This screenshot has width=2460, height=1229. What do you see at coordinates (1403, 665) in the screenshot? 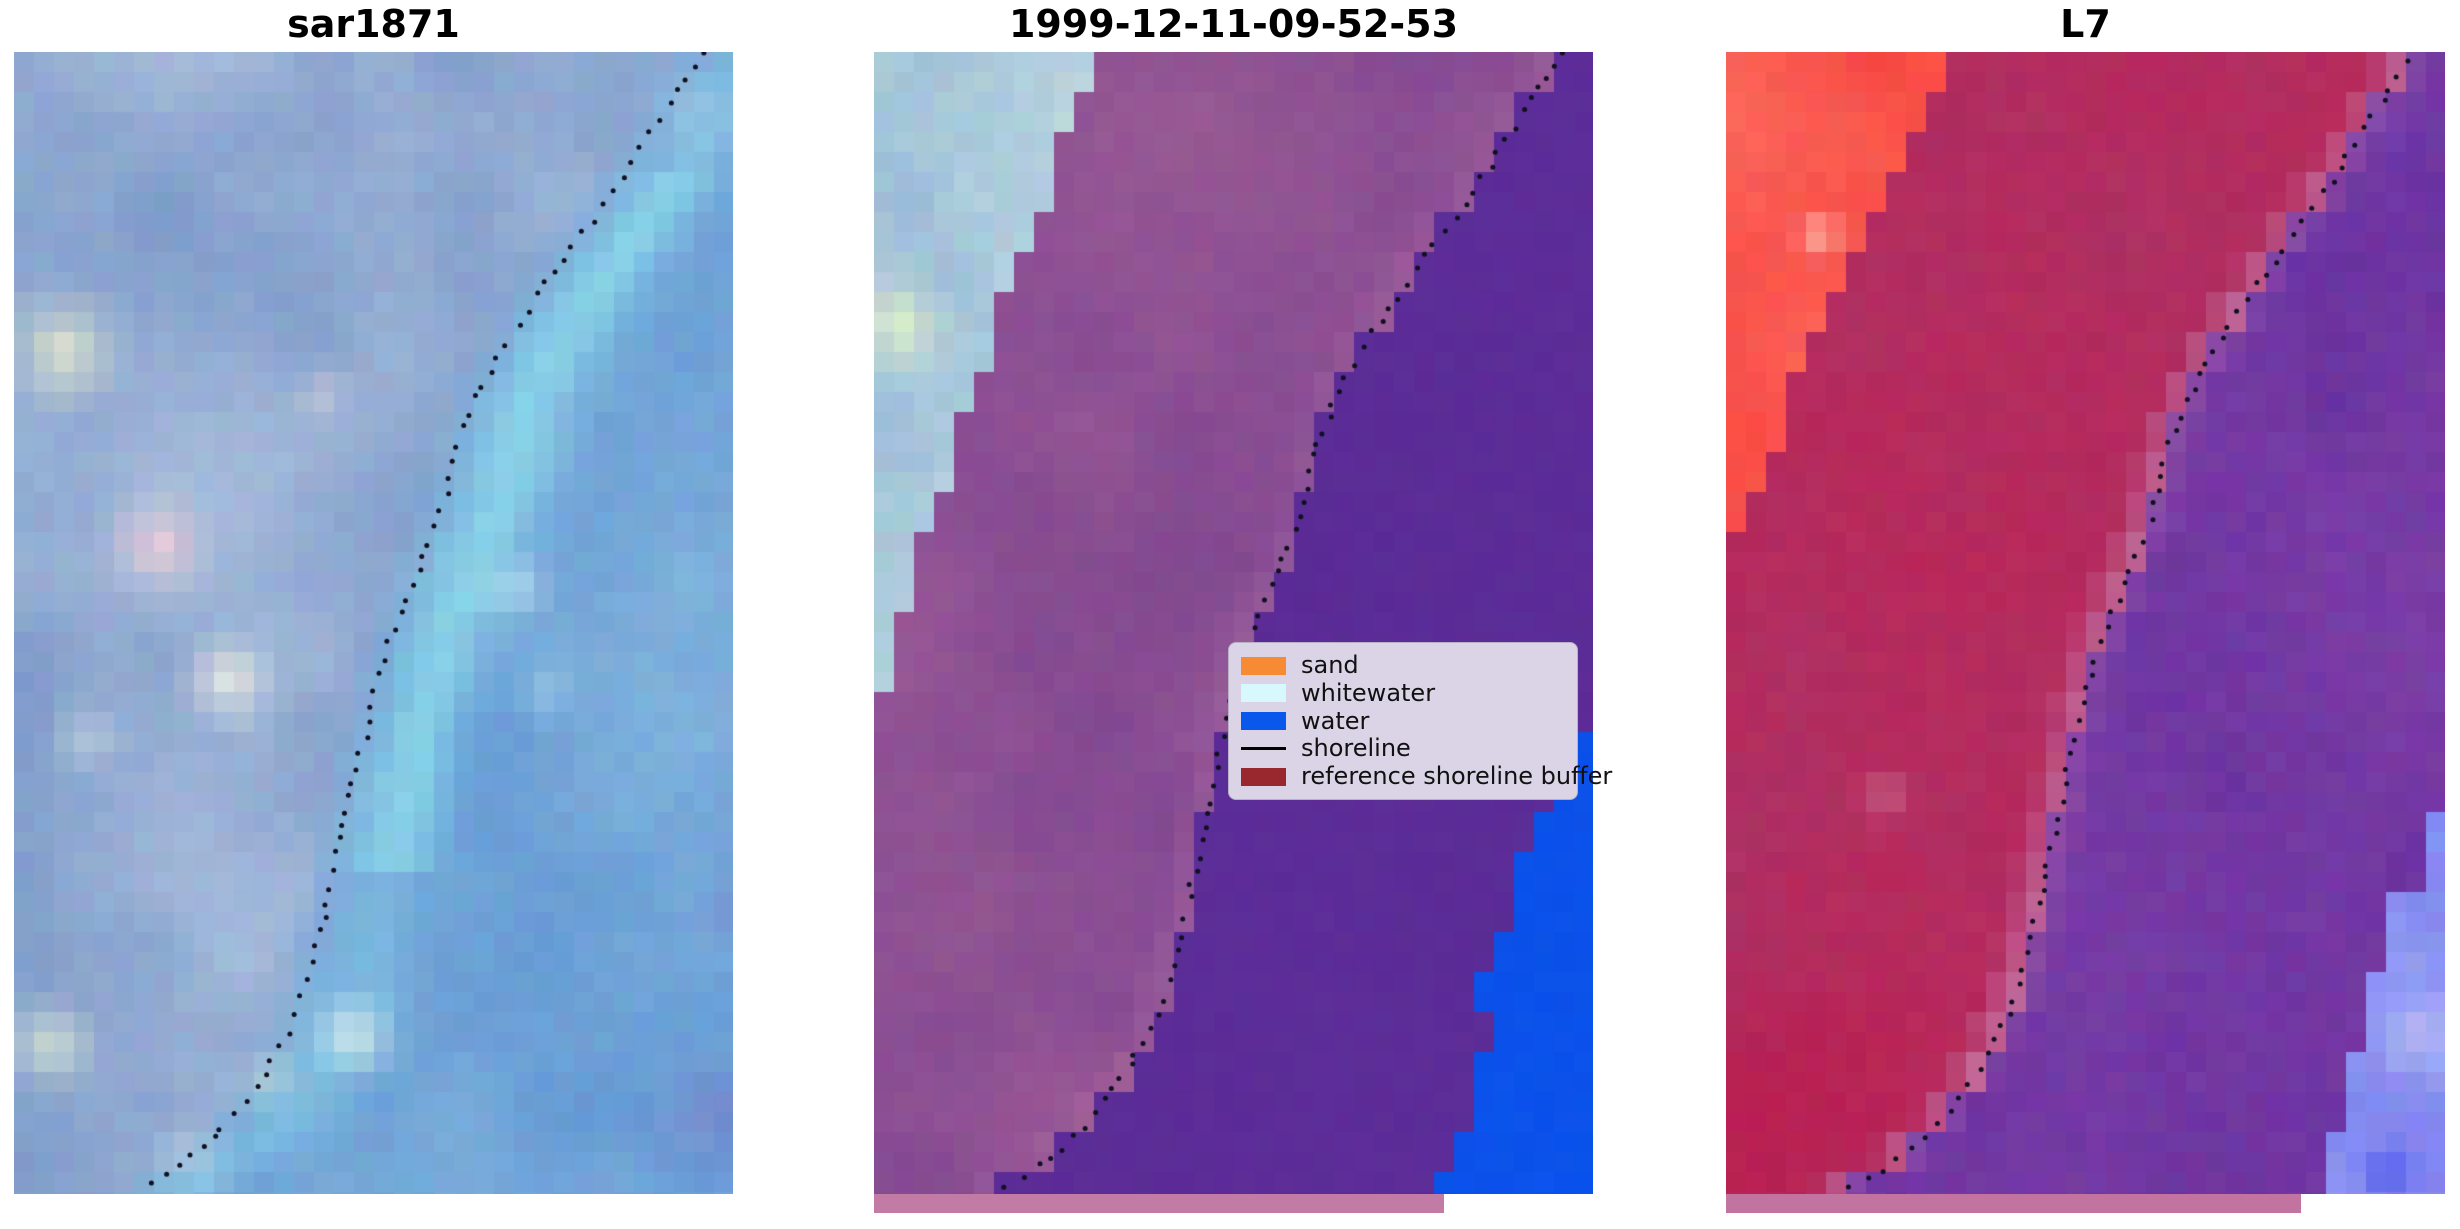
I see `legend-entry-sand: sand` at bounding box center [1403, 665].